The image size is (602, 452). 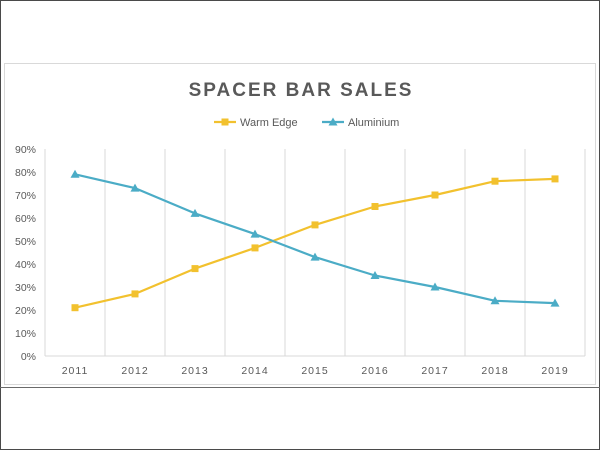 What do you see at coordinates (25, 311) in the screenshot?
I see `y-tick-label: 20%` at bounding box center [25, 311].